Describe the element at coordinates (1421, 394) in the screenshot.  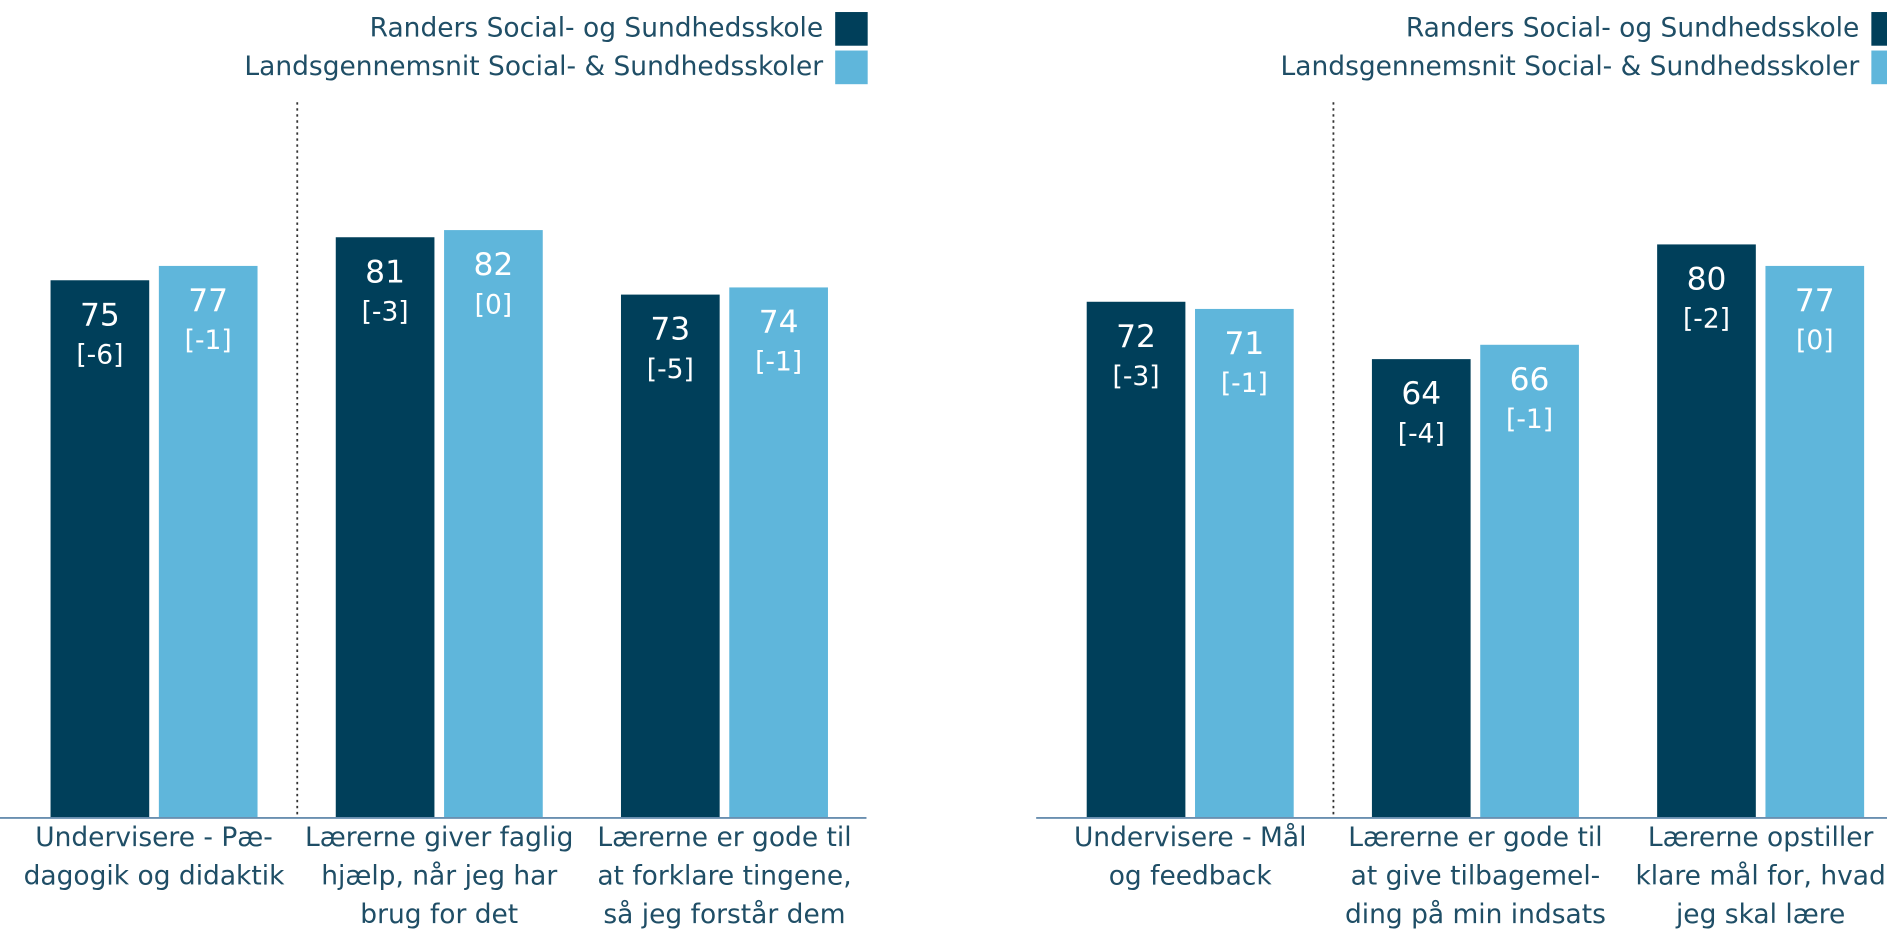
I see `value-label: 64` at that location.